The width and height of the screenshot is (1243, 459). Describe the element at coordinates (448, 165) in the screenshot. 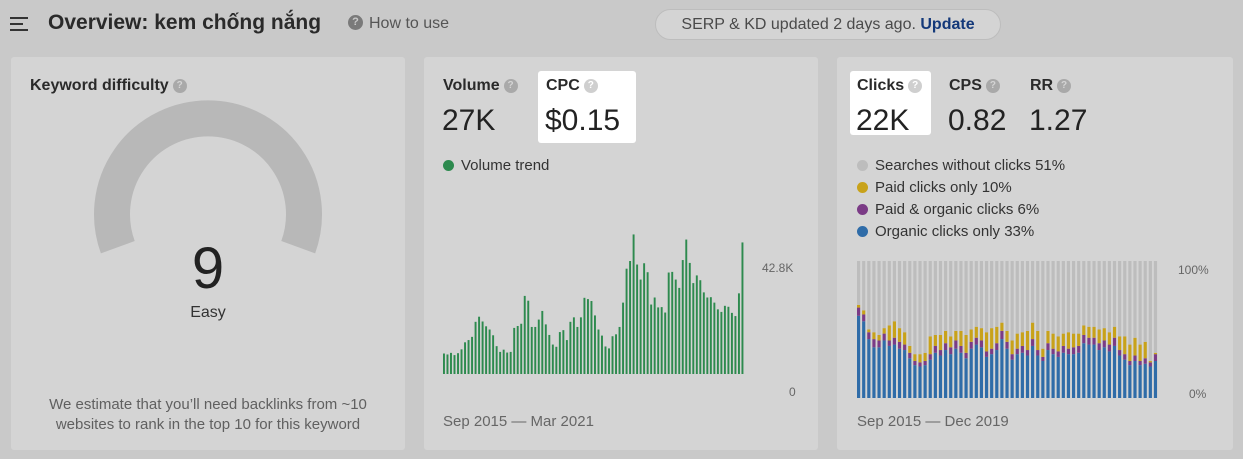

I see `volume-trend-dot-icon` at that location.